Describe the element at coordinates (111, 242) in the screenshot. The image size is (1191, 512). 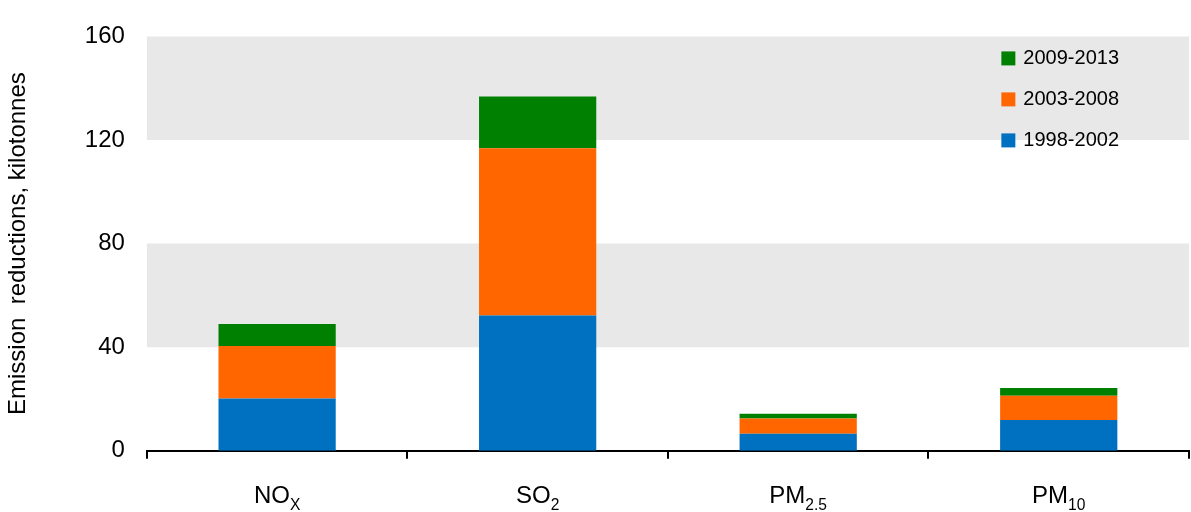
I see `y-tick-label: 80` at that location.